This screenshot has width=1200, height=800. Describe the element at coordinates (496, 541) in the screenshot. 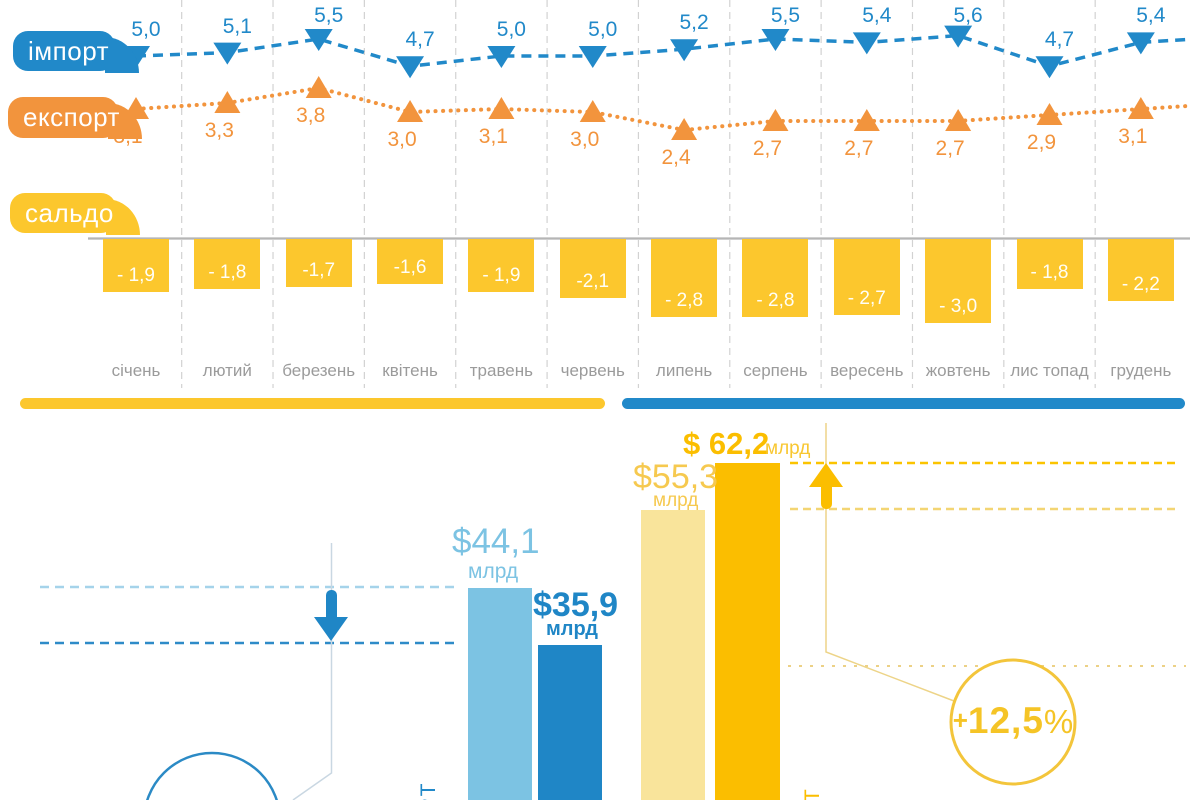

I see `export-prev-amount: $44,1` at that location.